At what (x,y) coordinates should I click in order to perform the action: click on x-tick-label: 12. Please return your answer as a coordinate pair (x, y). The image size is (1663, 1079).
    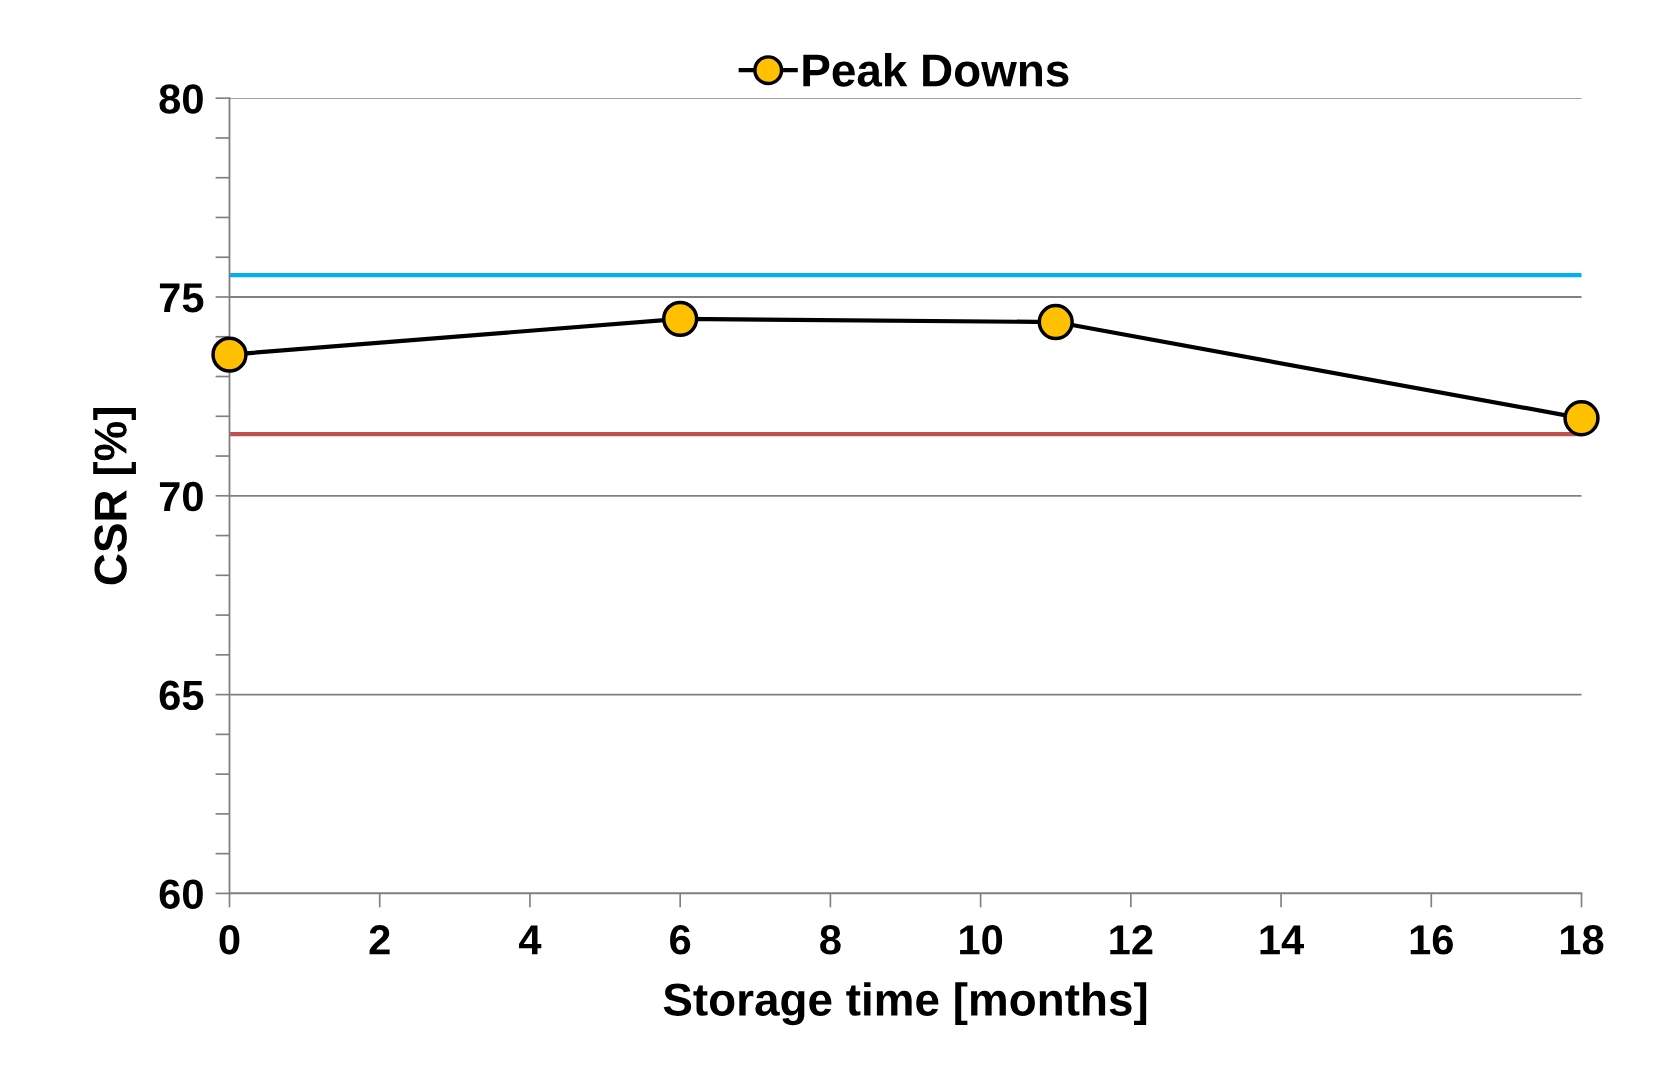
    Looking at the image, I should click on (1131, 940).